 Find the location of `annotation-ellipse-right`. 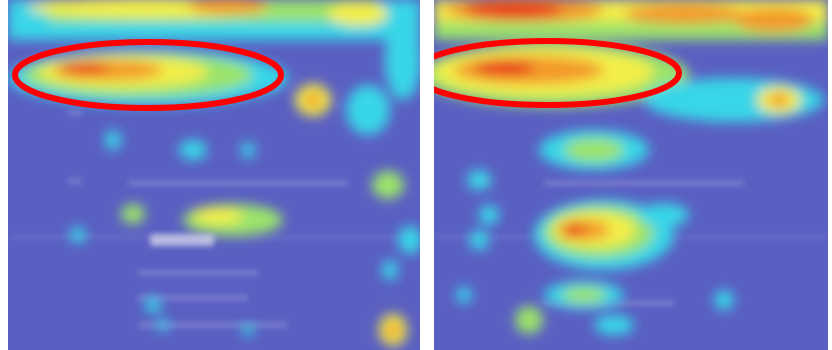

annotation-ellipse-right is located at coordinates (558, 73).